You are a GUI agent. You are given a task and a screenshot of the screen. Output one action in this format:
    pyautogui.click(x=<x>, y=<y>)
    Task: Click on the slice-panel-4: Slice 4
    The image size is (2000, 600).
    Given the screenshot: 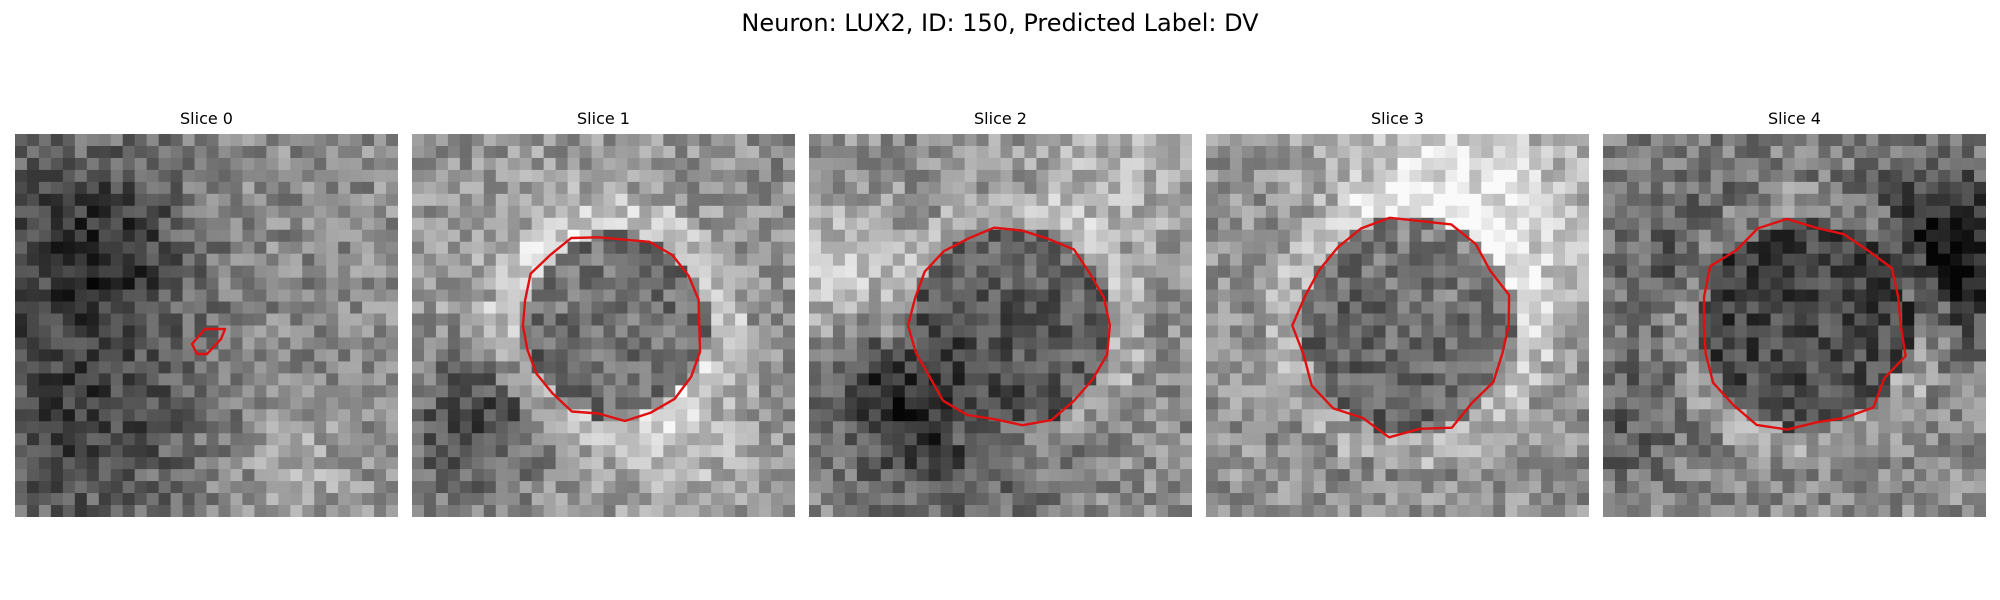 What is the action you would take?
    pyautogui.click(x=1794, y=312)
    